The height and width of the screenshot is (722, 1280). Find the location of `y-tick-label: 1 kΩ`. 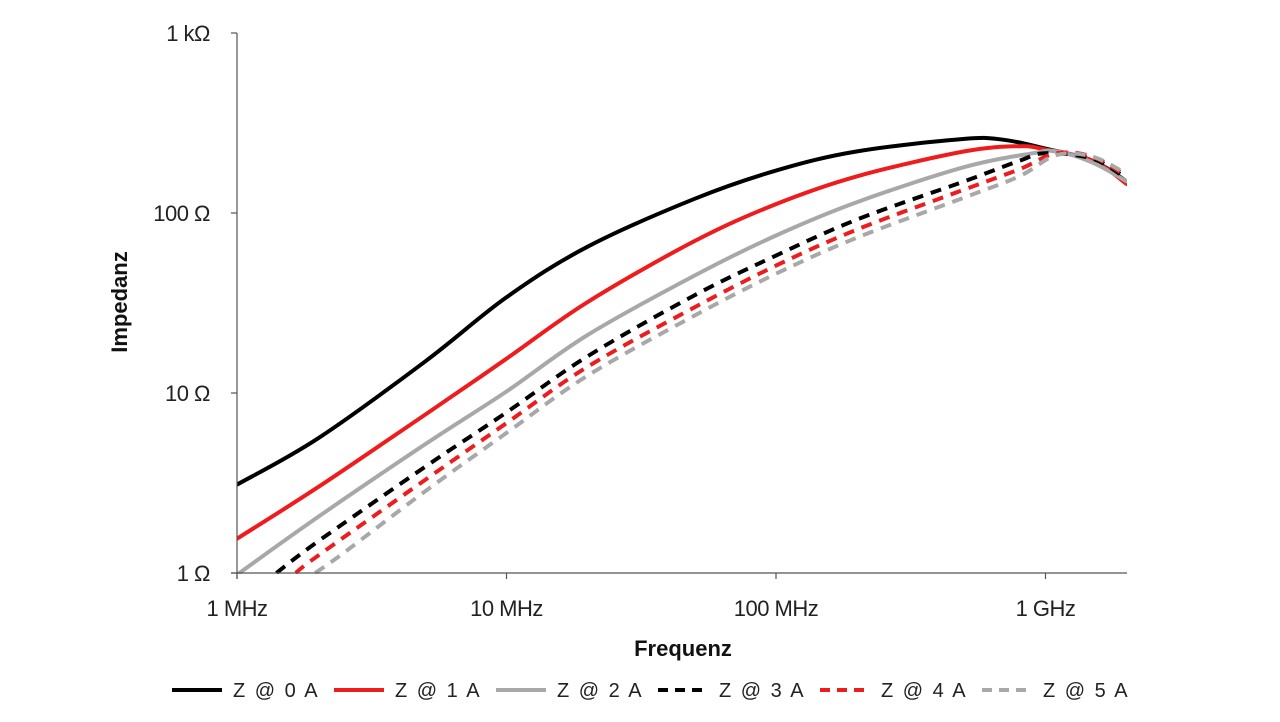

y-tick-label: 1 kΩ is located at coordinates (188, 33).